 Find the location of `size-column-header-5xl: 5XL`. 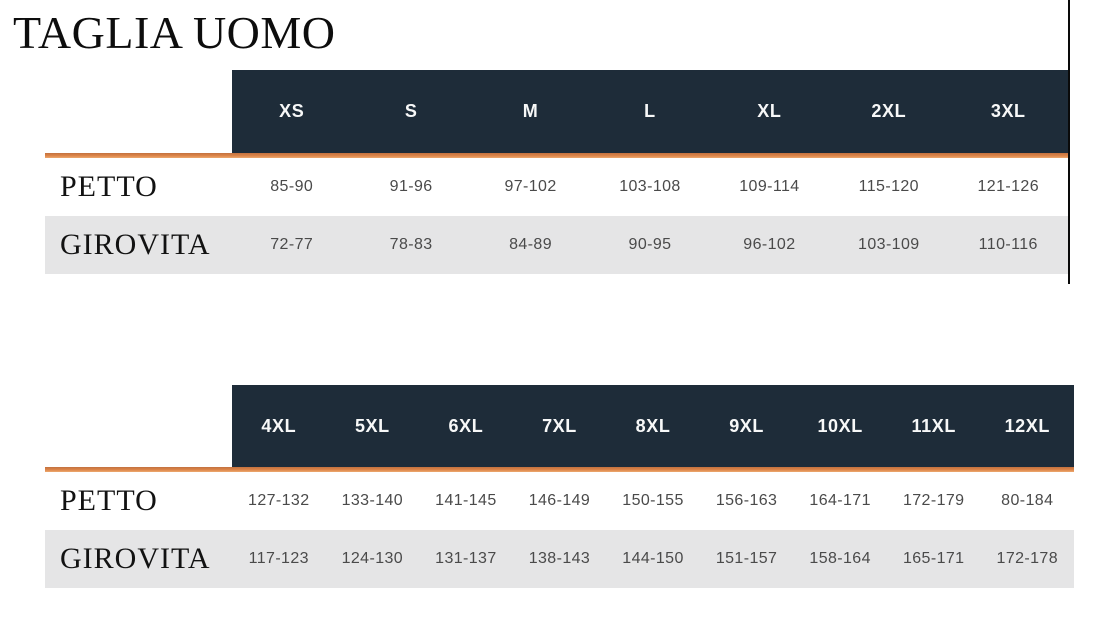

size-column-header-5xl: 5XL is located at coordinates (372, 425).